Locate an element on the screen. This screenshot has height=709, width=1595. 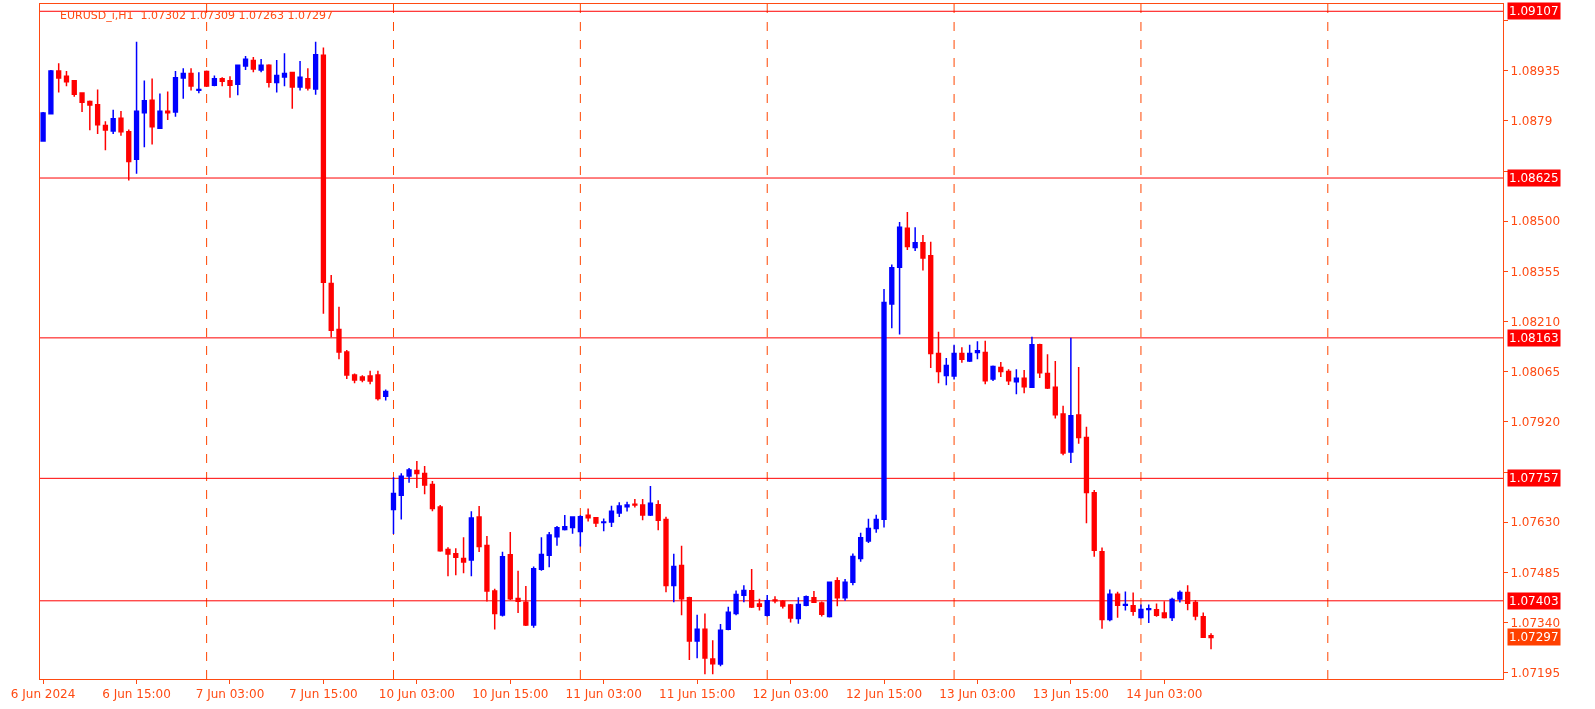
y-tick-label: 1.0879 is located at coordinates (1531, 121).